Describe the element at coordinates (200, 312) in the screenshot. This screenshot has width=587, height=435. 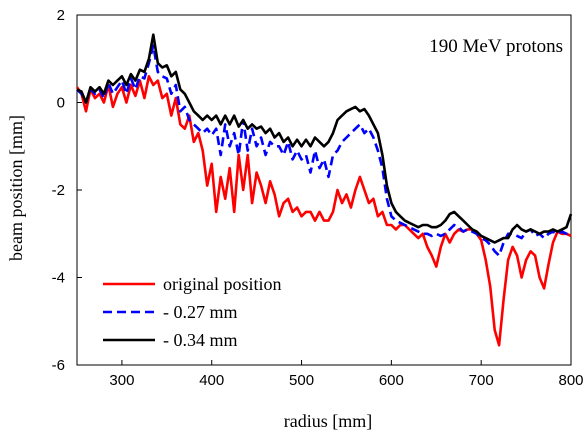
I see `legend-label: - 0.27 mm` at that location.